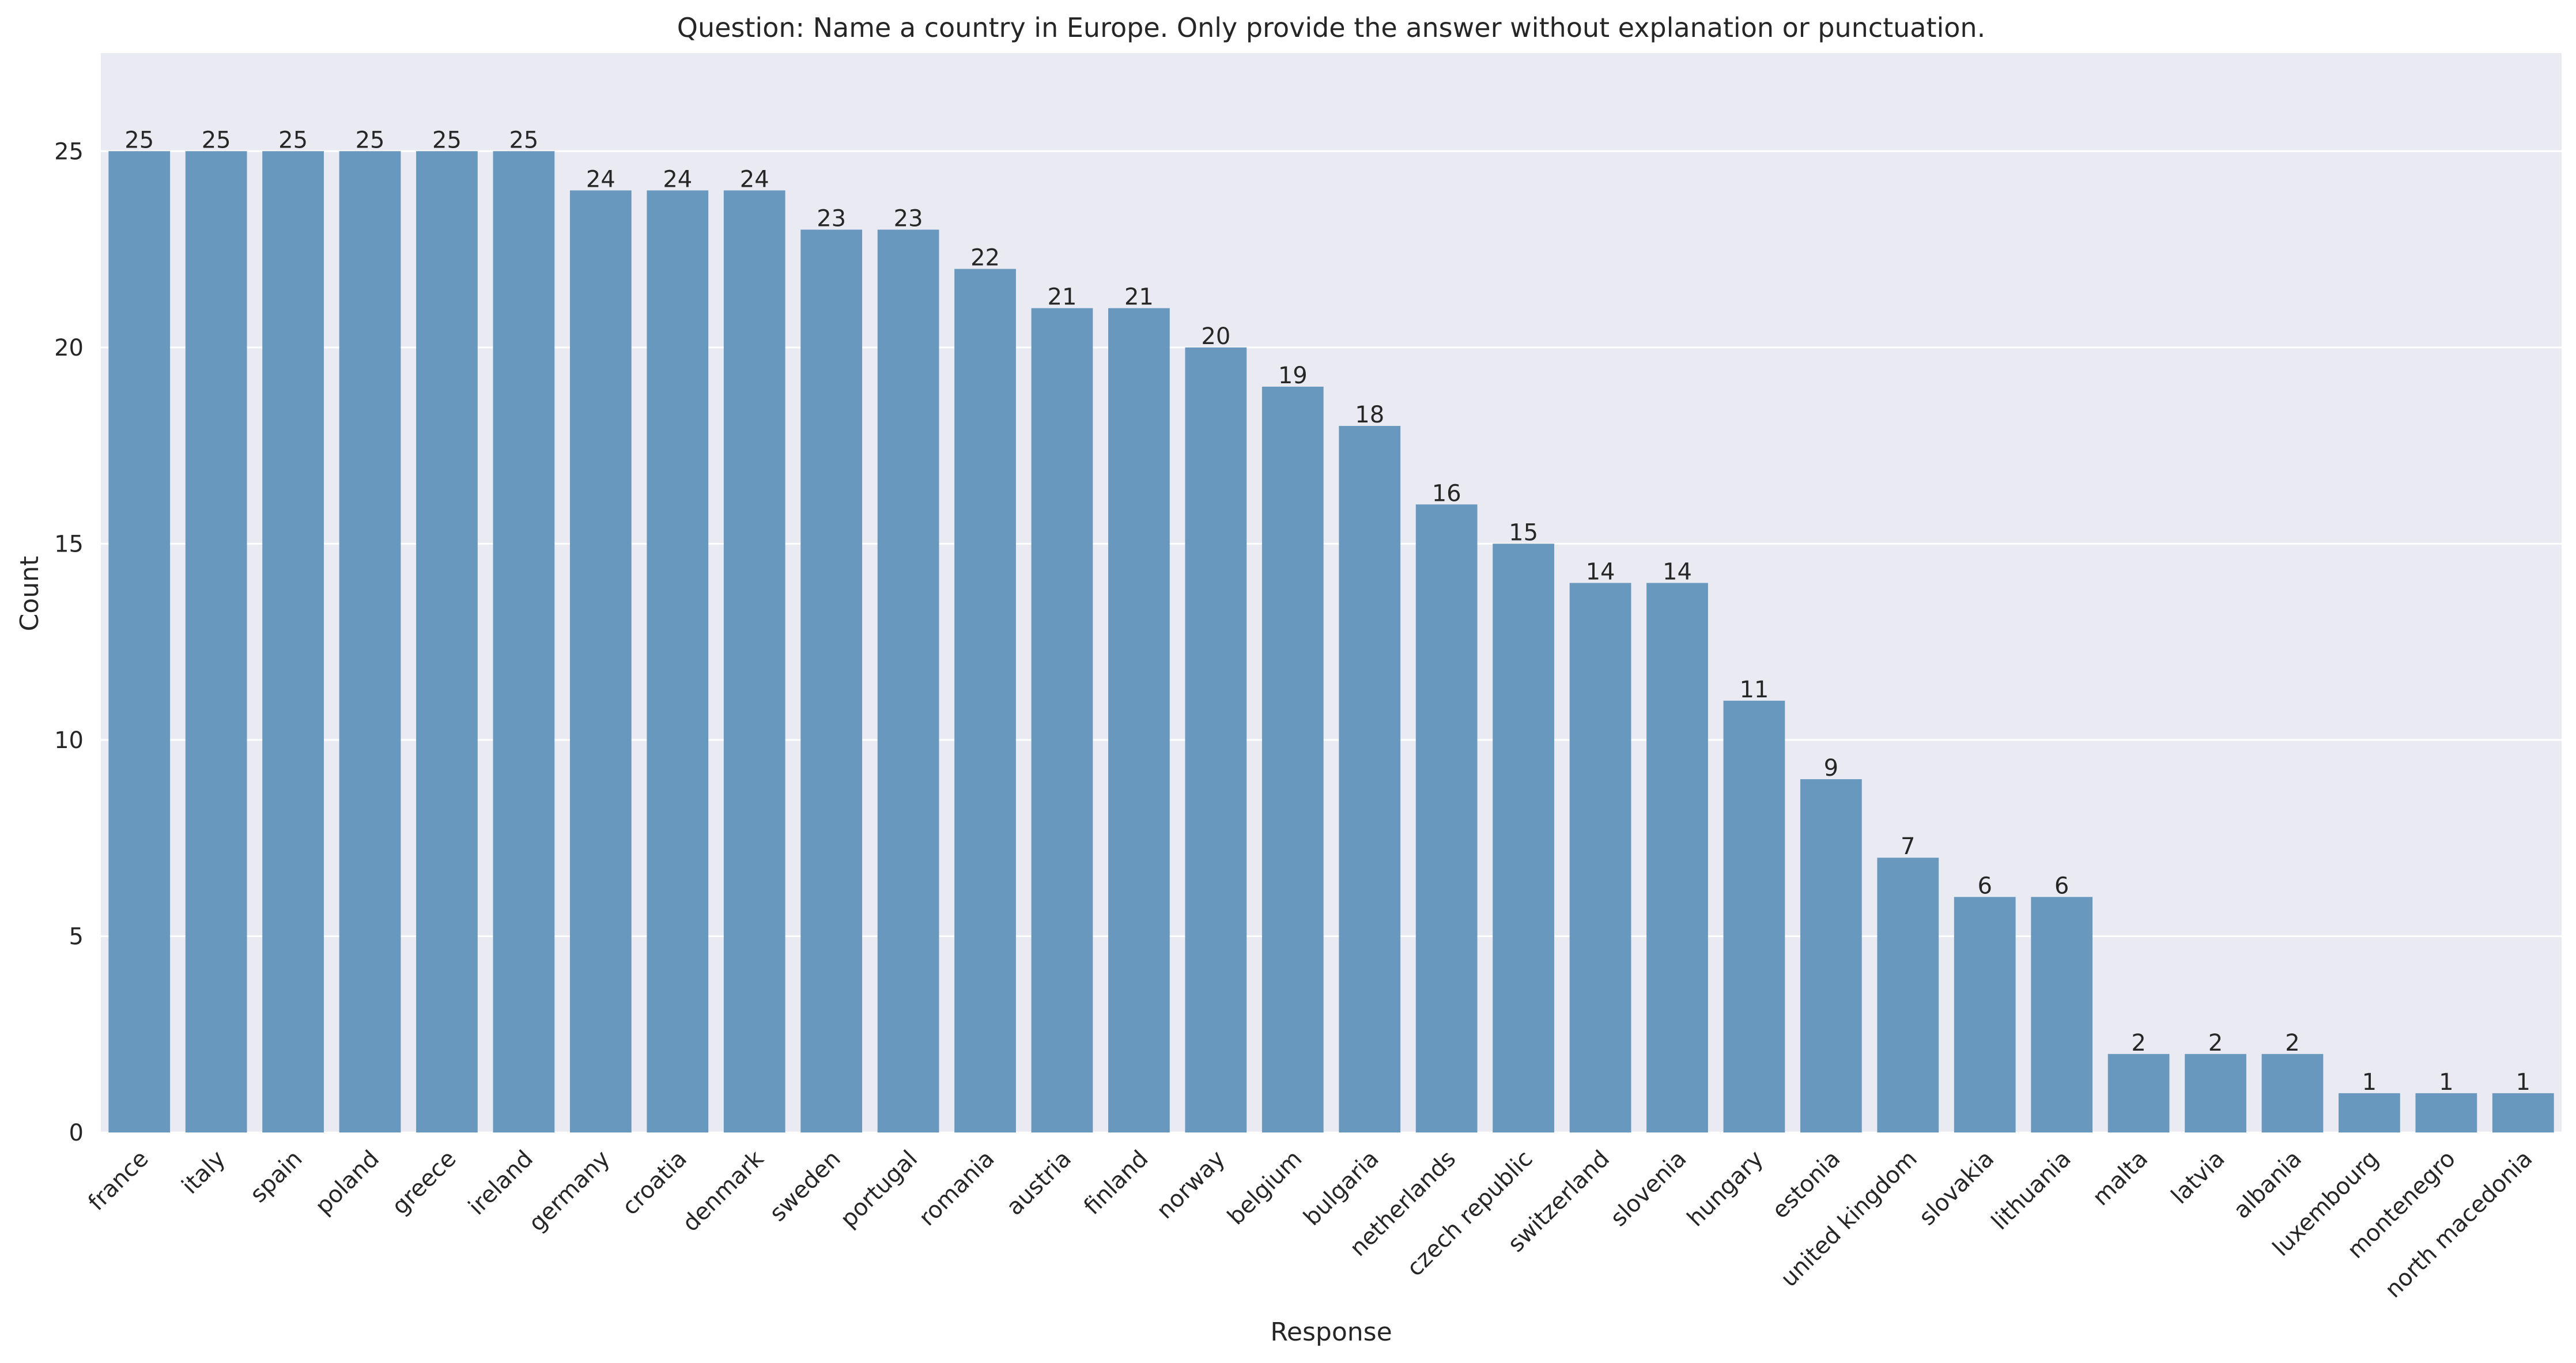 The height and width of the screenshot is (1363, 2576). I want to click on x-tick-label: ireland, so click(500, 1183).